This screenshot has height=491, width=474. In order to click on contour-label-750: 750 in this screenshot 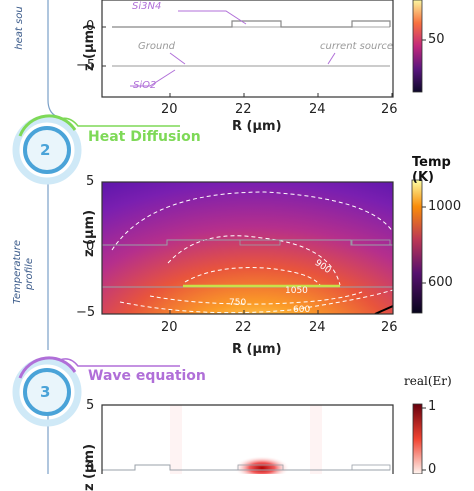, I will do `click(238, 303)`.